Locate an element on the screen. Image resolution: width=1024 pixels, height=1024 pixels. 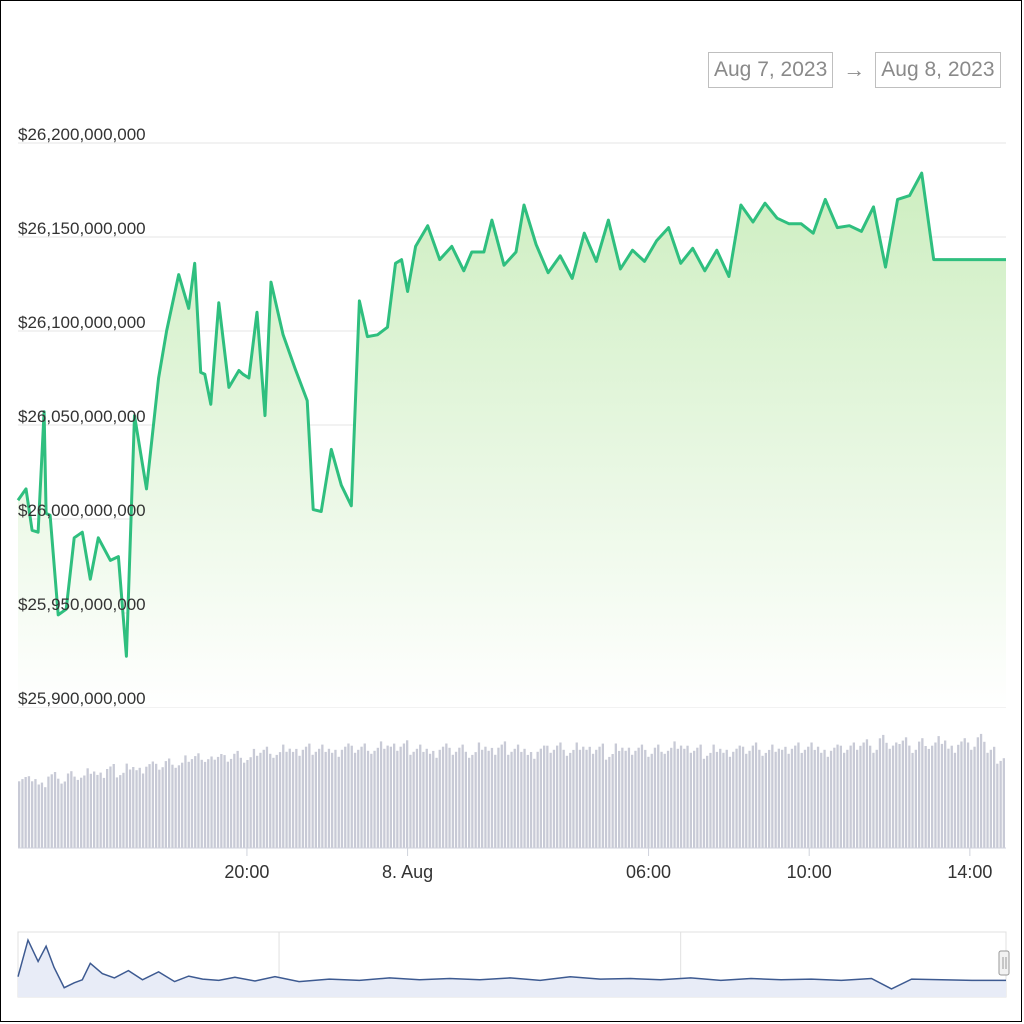
y-tick-label: $26,050,000,000 is located at coordinates (82, 416).